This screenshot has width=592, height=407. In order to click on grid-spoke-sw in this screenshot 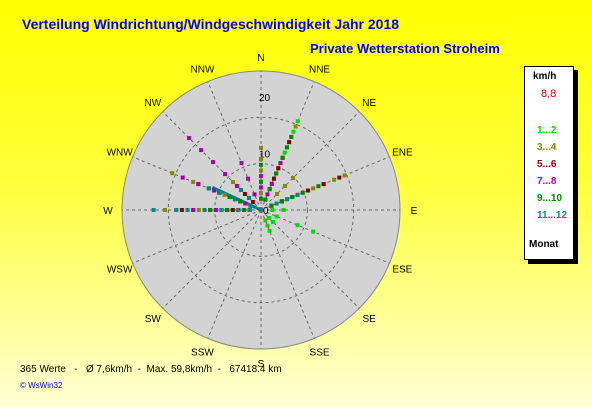, I will do `click(212, 259)`.